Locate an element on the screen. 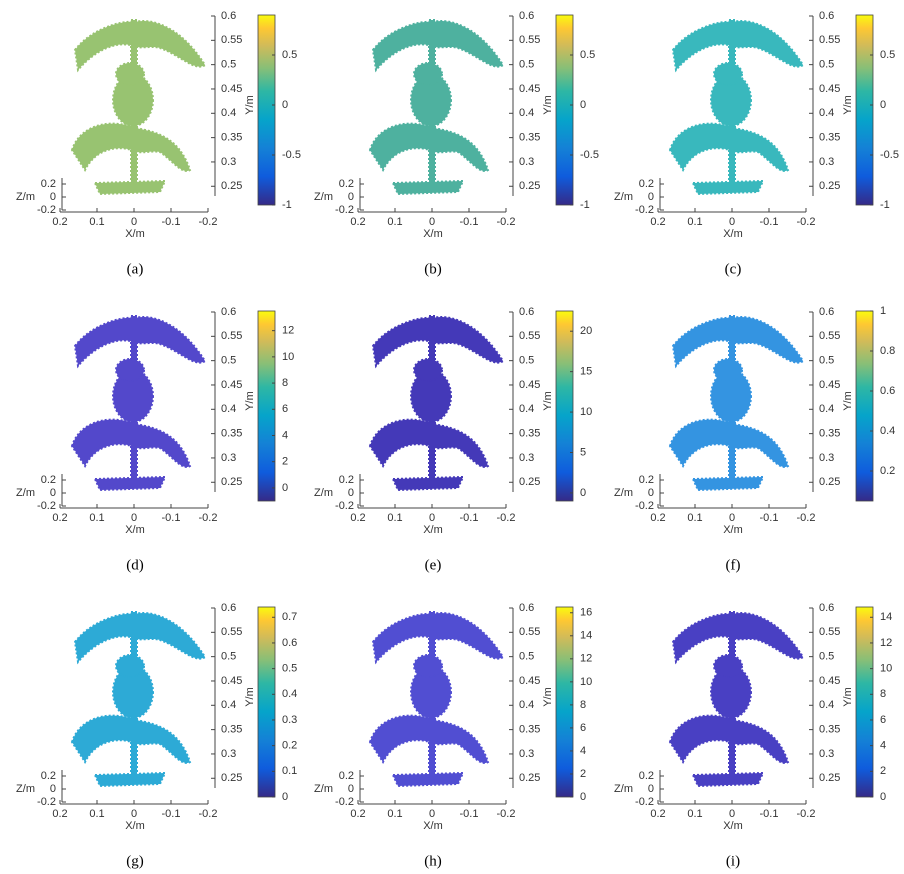  y-tick-label: 0.5 is located at coordinates (228, 361).